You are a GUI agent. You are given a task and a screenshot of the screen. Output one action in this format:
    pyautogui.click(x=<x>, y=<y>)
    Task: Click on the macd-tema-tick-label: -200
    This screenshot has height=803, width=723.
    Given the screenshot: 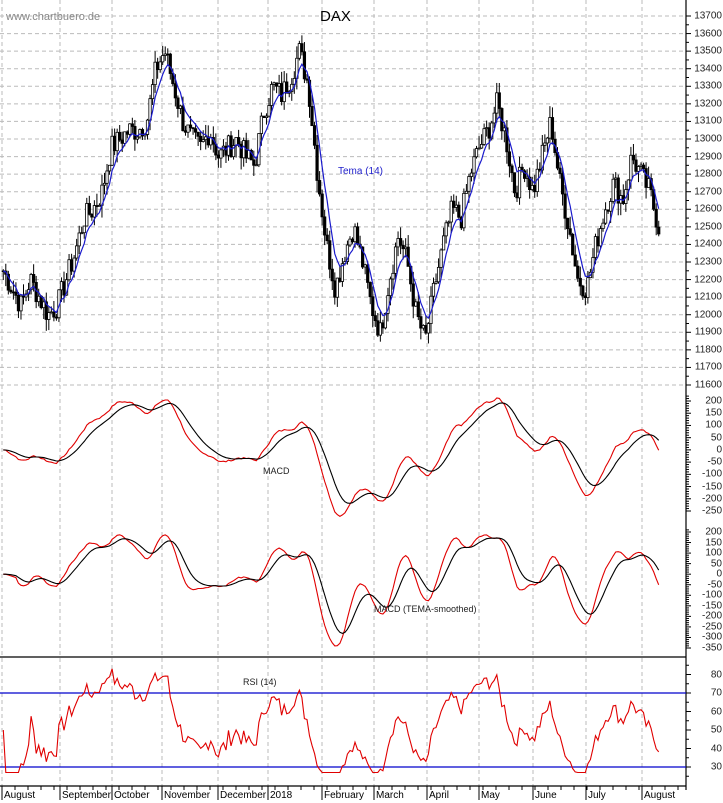 What is the action you would take?
    pyautogui.click(x=711, y=616)
    